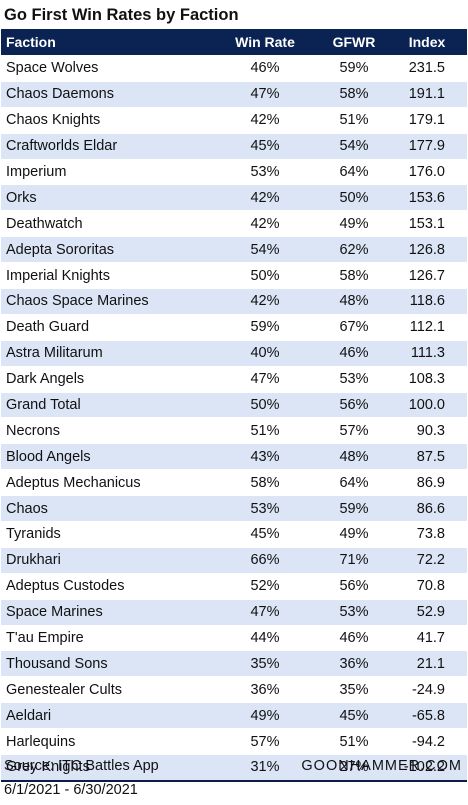  I want to click on cell-win-rate: 57%, so click(265, 741).